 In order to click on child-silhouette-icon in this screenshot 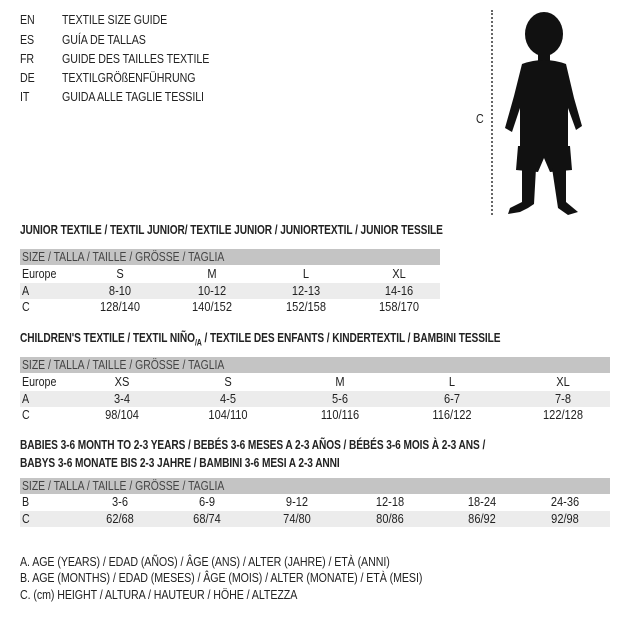, I will do `click(543, 113)`.